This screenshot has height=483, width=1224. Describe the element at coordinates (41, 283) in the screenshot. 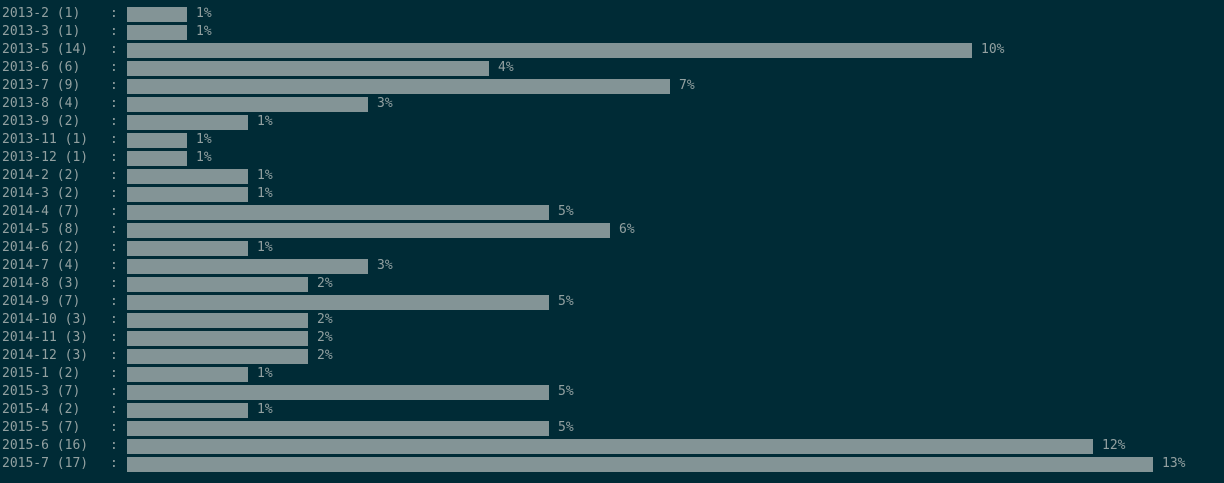

I see `row-label: 2014-8 (3)` at that location.